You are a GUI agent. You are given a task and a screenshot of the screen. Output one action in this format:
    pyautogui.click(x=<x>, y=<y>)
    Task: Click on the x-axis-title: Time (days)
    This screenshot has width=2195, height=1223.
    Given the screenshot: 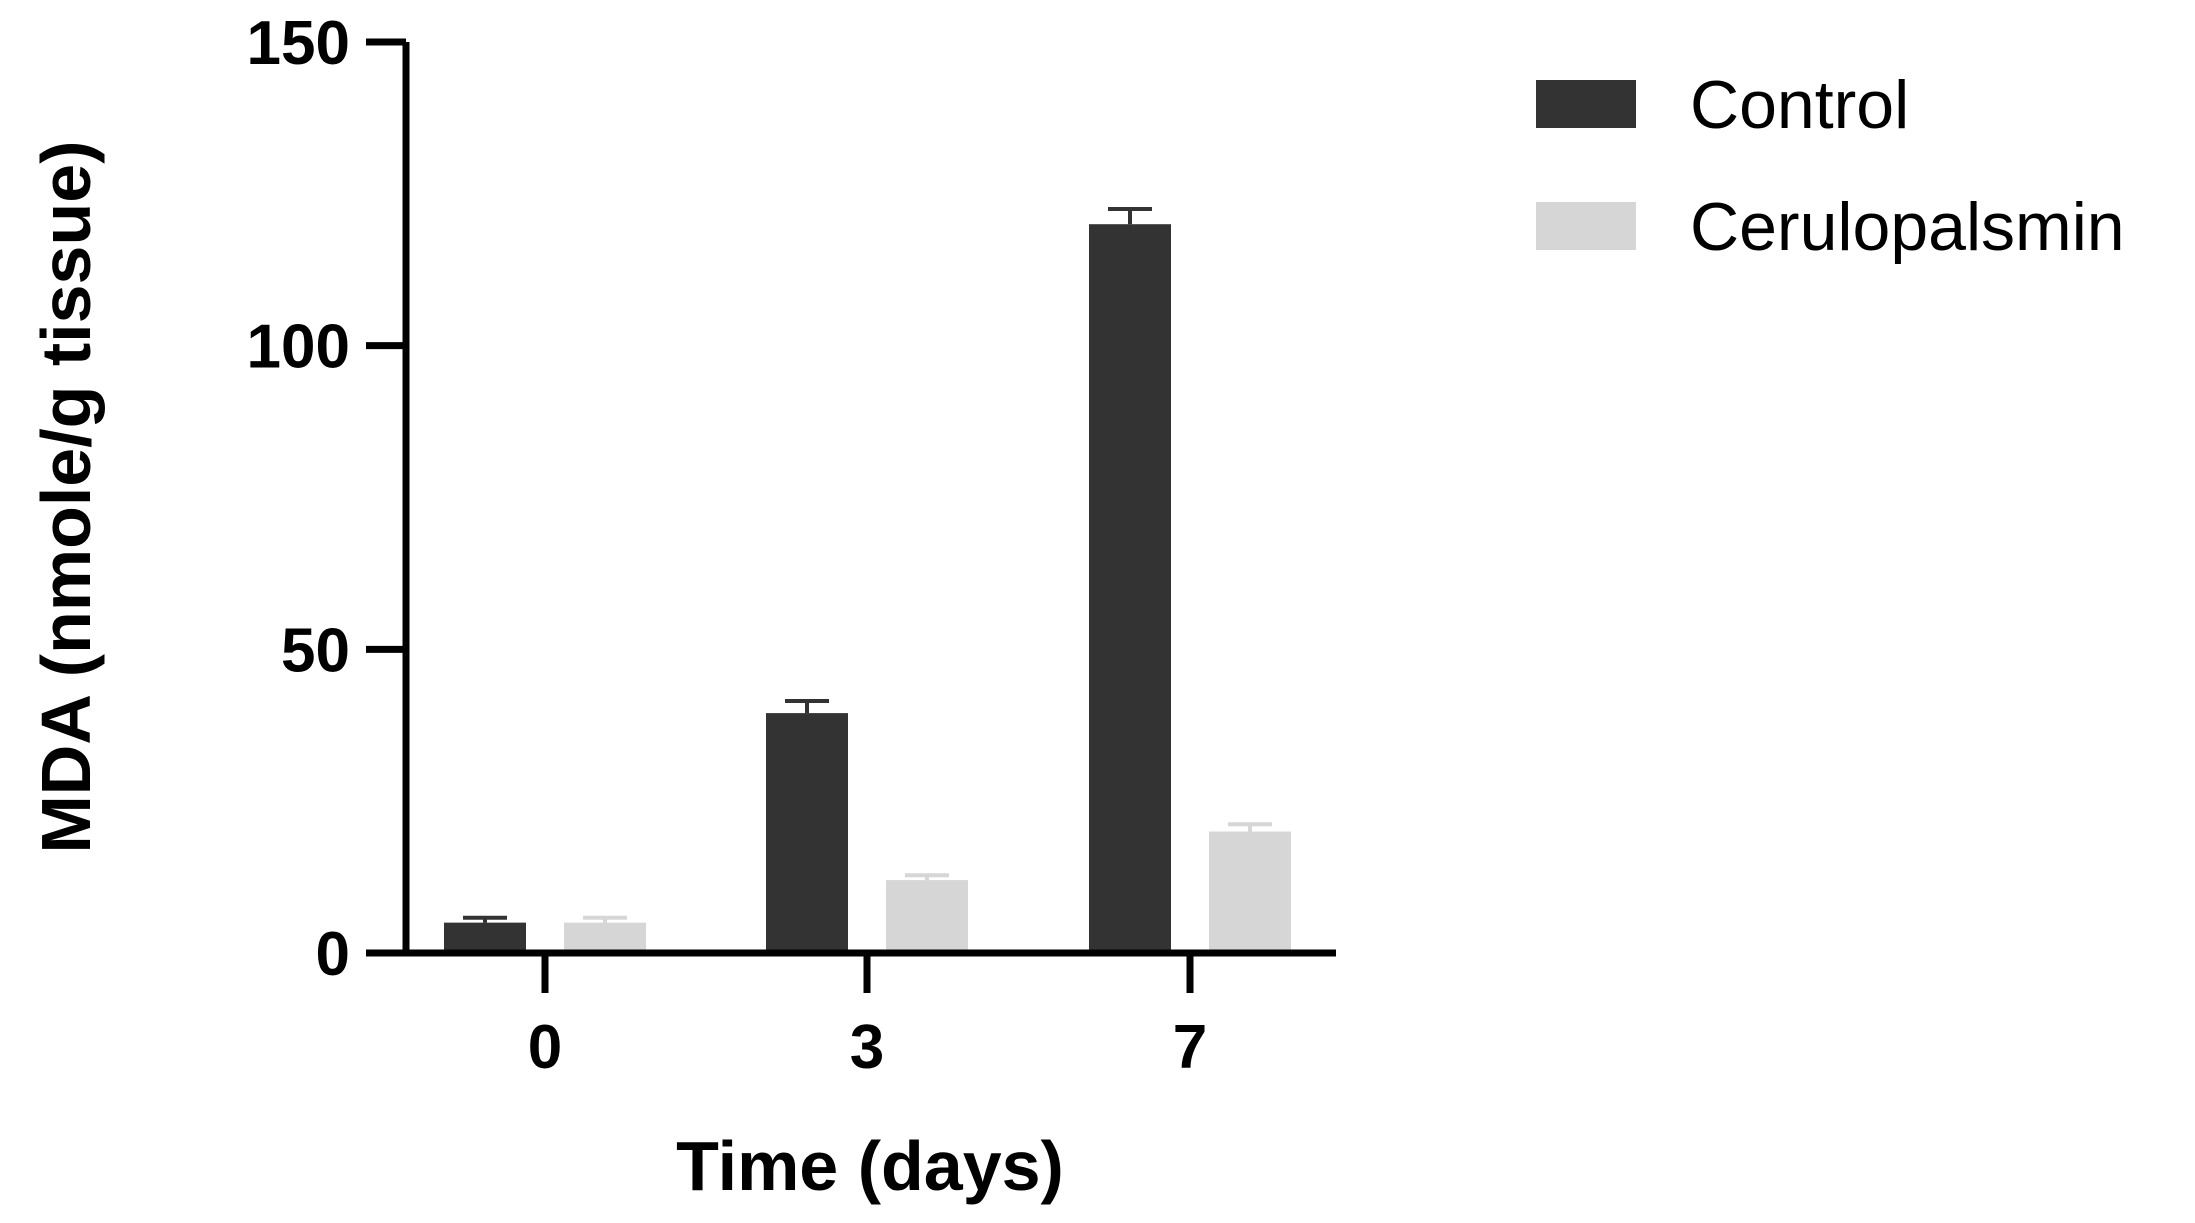 What is the action you would take?
    pyautogui.click(x=870, y=1166)
    